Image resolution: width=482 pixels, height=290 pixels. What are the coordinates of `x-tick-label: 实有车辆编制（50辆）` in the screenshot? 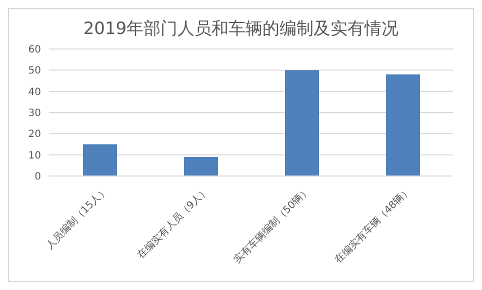 It's located at (271, 225).